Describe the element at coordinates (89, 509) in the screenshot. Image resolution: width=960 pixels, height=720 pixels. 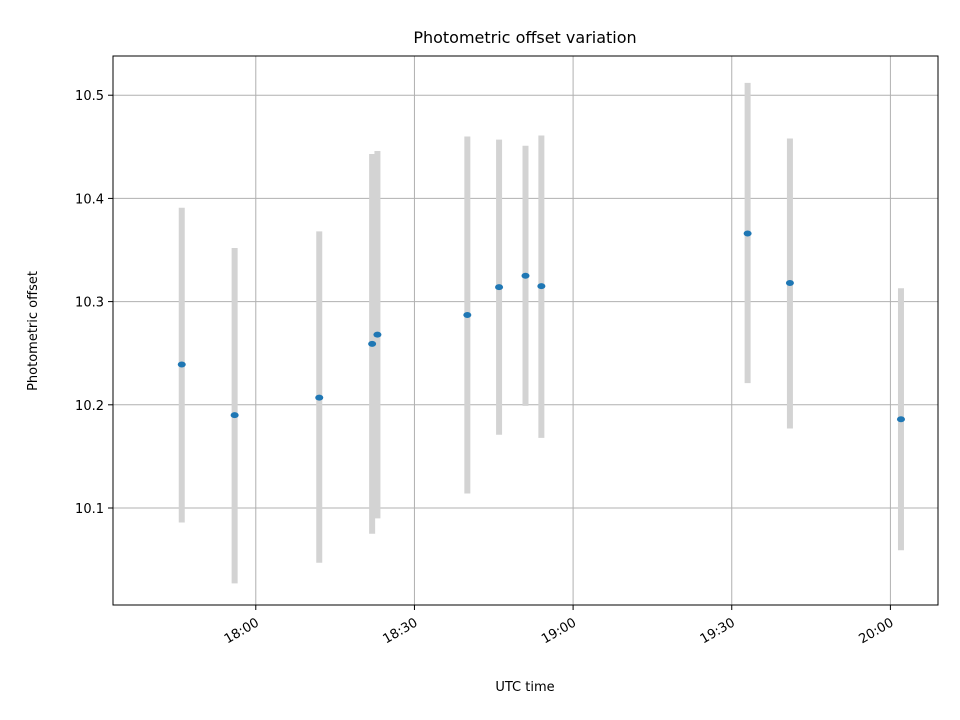
I see `y-tick-label: 10.1` at that location.